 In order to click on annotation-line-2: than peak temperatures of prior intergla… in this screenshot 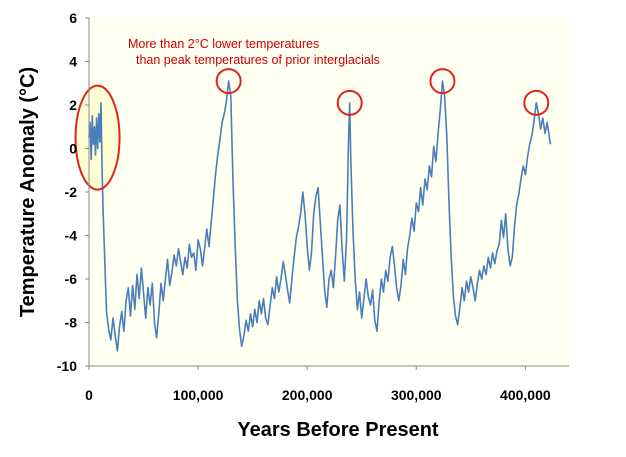, I will do `click(258, 60)`.